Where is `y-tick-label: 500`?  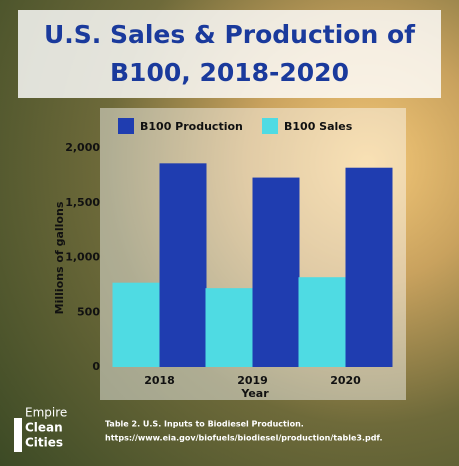 y-tick-label: 500 is located at coordinates (88, 311).